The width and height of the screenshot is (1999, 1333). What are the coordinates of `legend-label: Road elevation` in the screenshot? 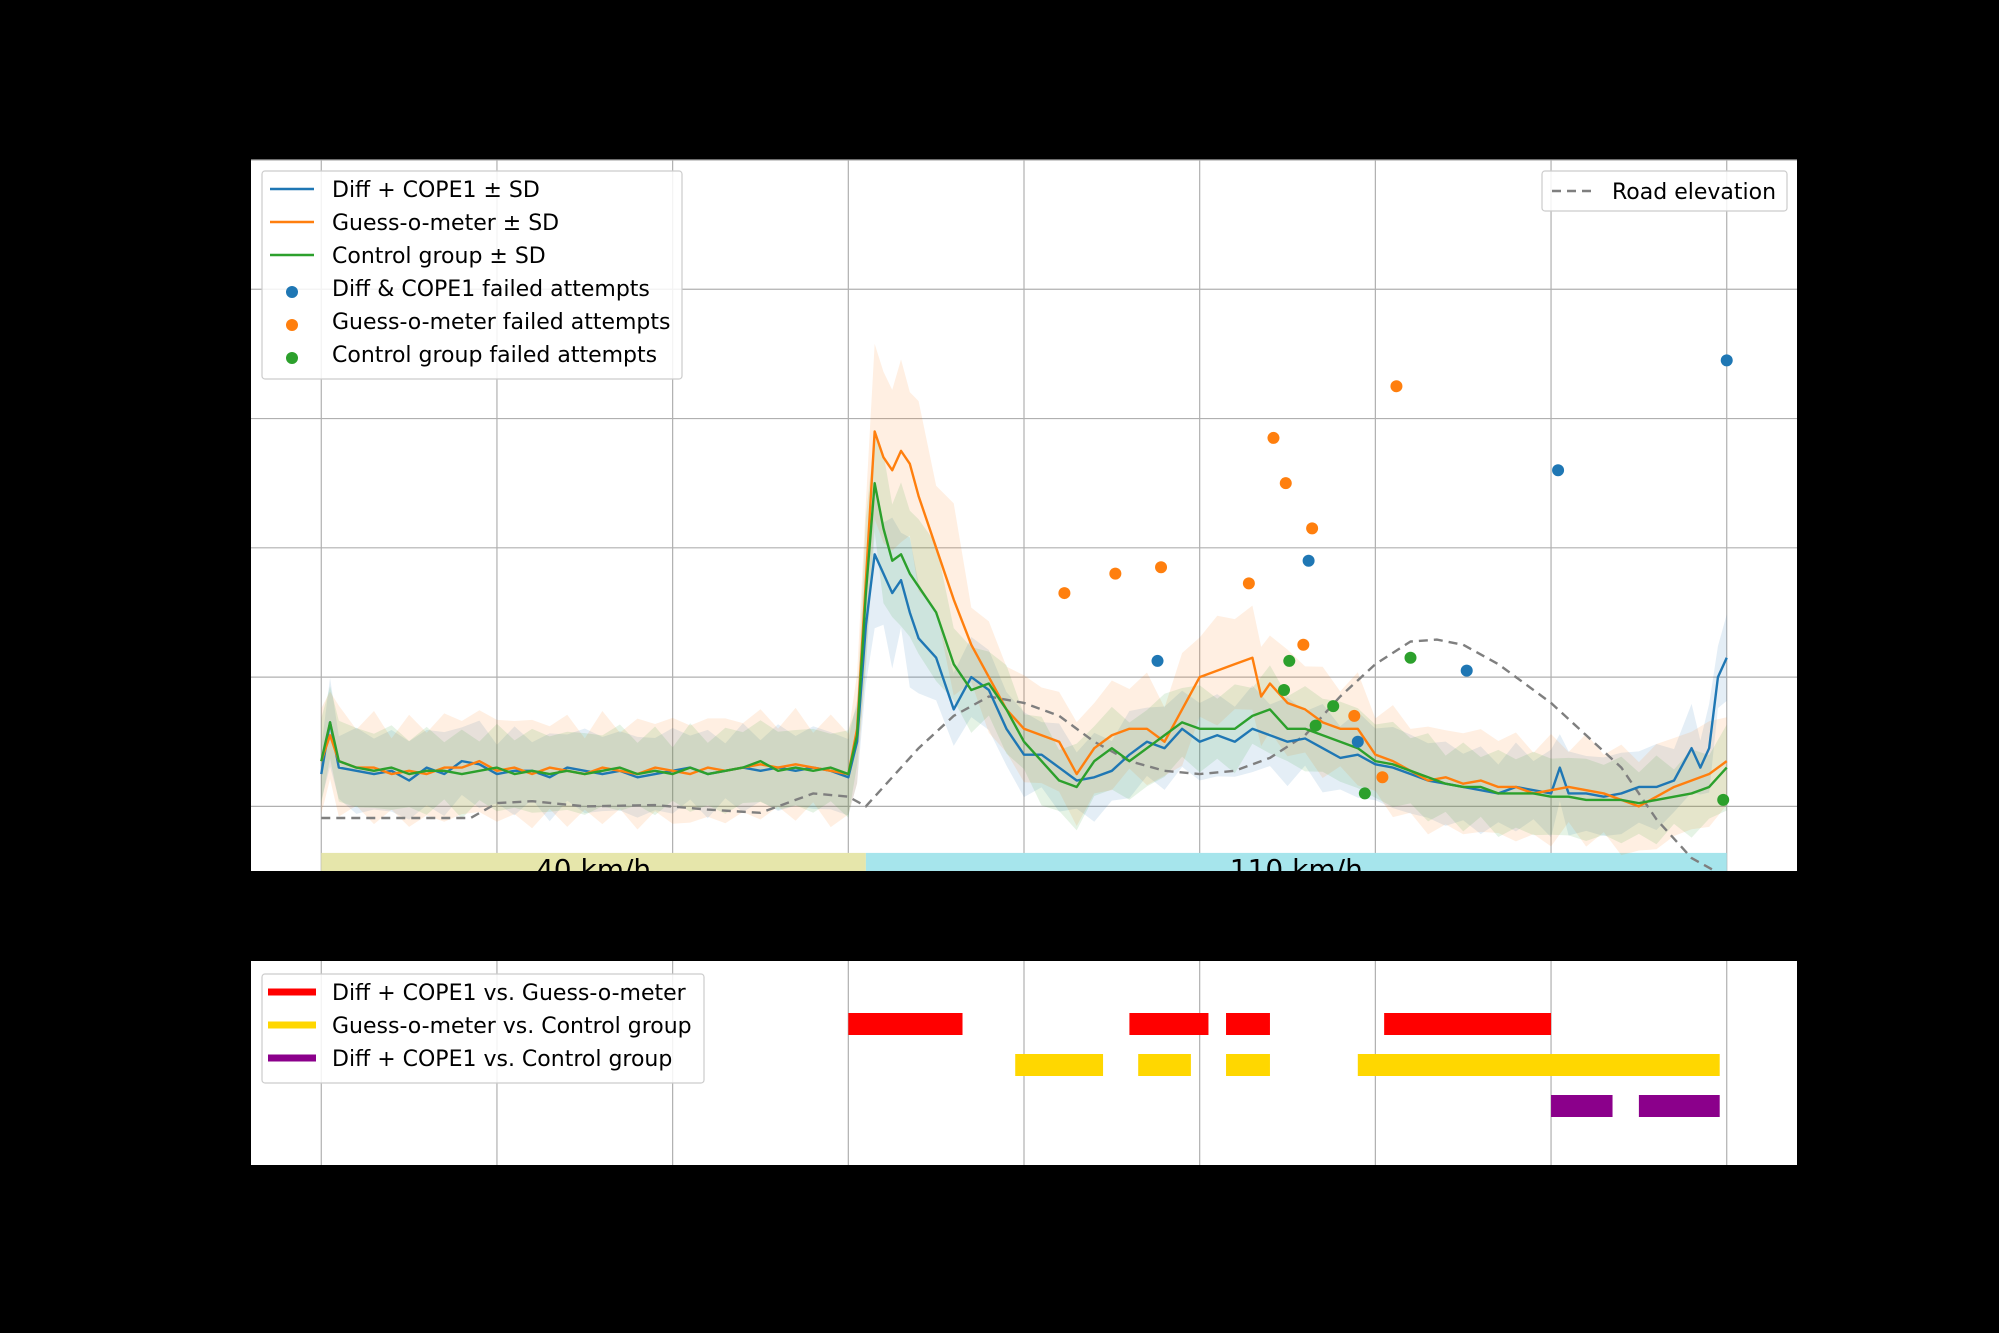 It's located at (1694, 192).